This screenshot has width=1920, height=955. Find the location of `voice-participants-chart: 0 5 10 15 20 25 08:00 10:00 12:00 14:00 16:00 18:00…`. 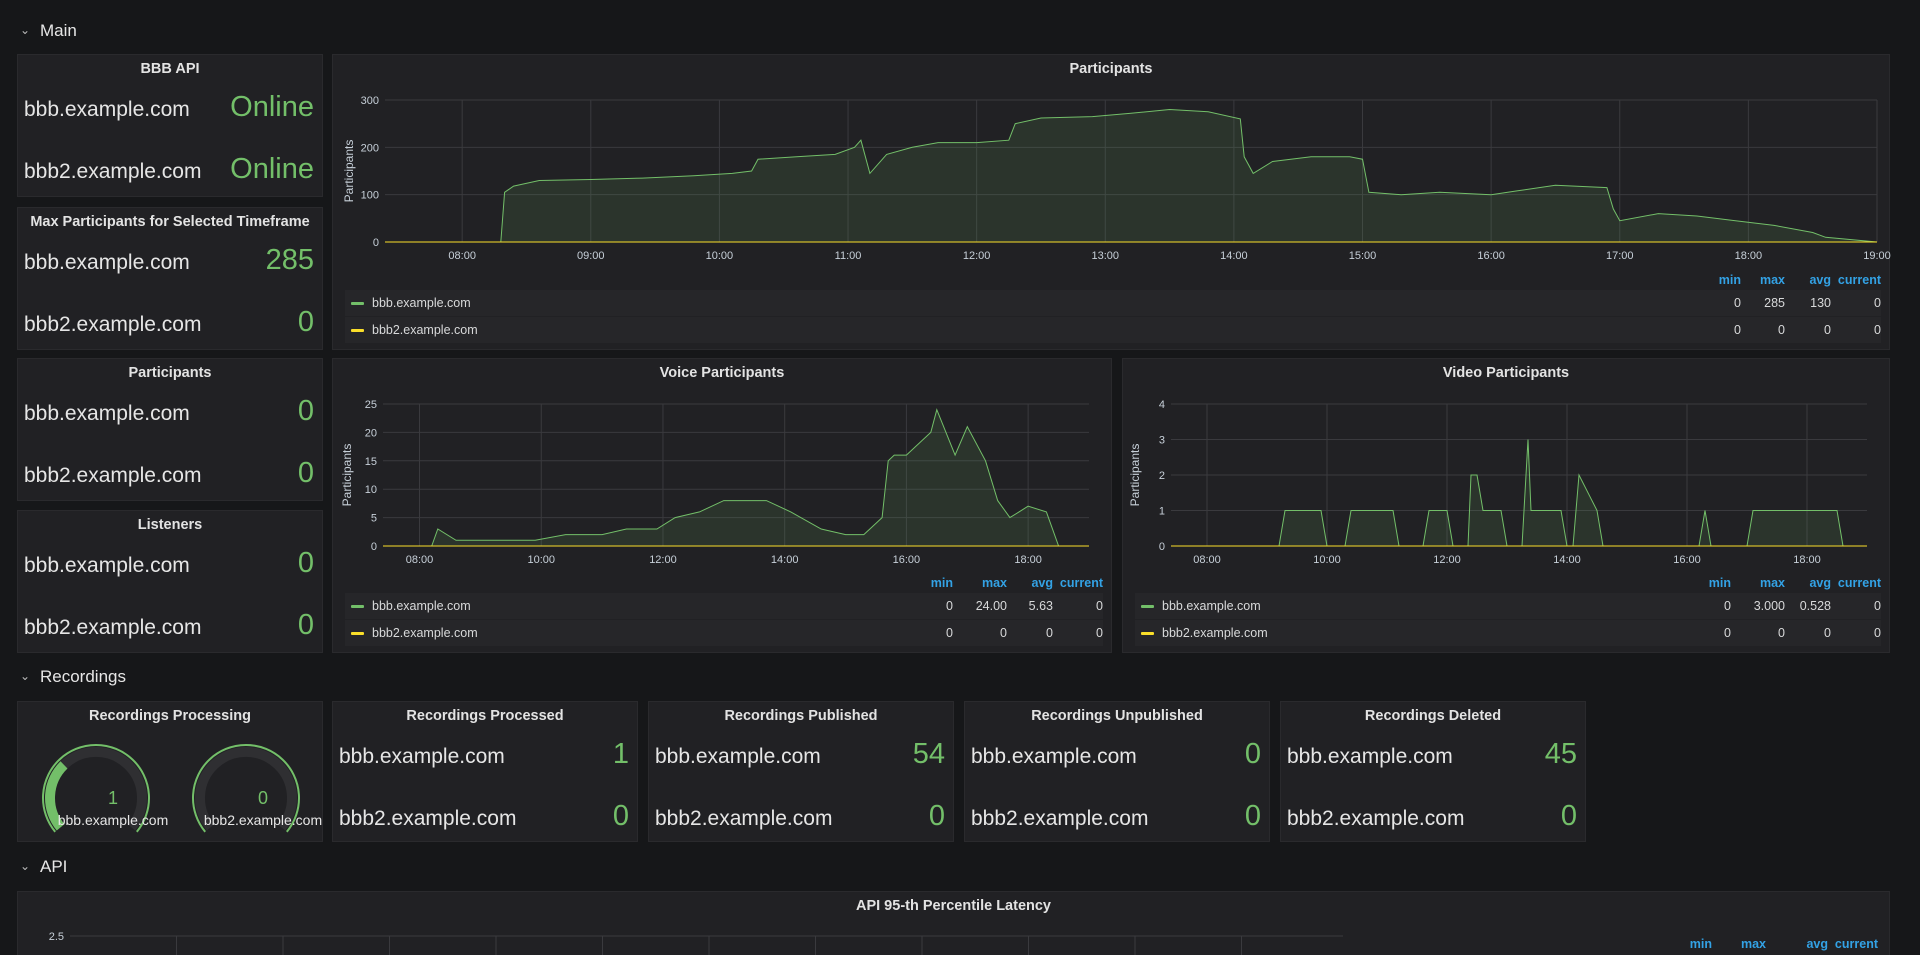

voice-participants-chart: 0 5 10 15 20 25 08:00 10:00 12:00 14:00 16:00 18:00… is located at coordinates (723, 471).